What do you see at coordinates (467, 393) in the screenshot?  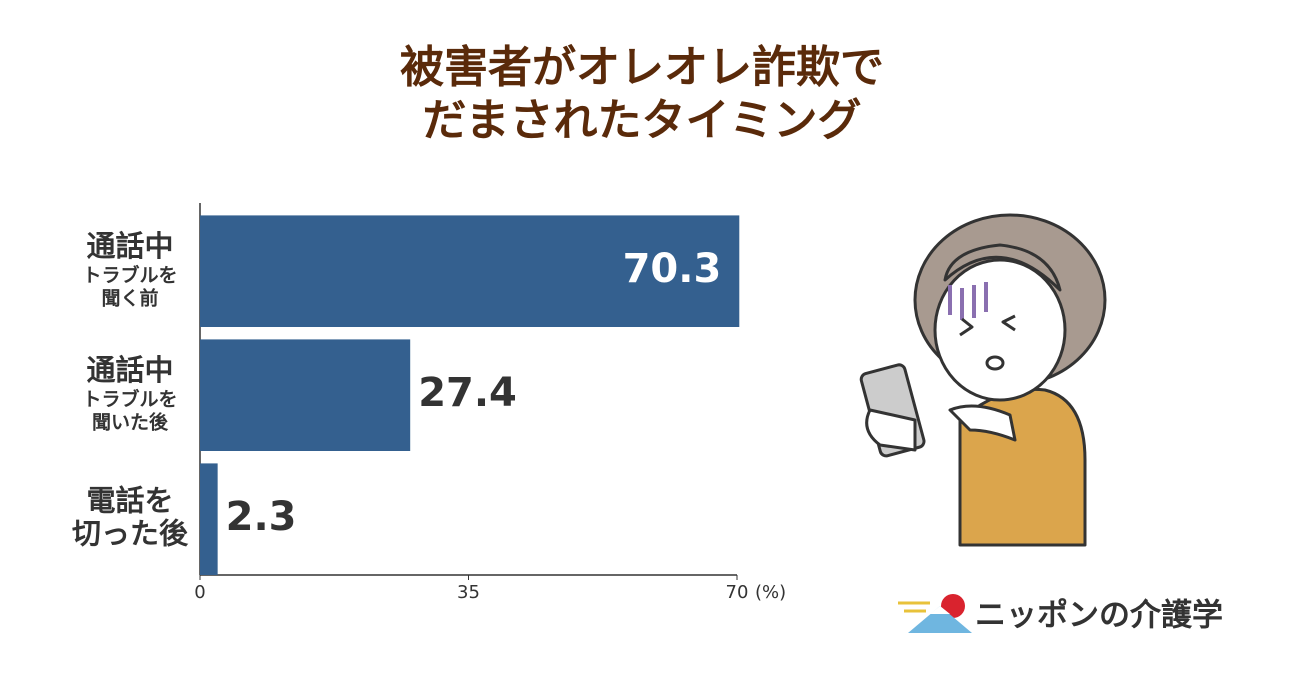 I see `value-label: 27.4` at bounding box center [467, 393].